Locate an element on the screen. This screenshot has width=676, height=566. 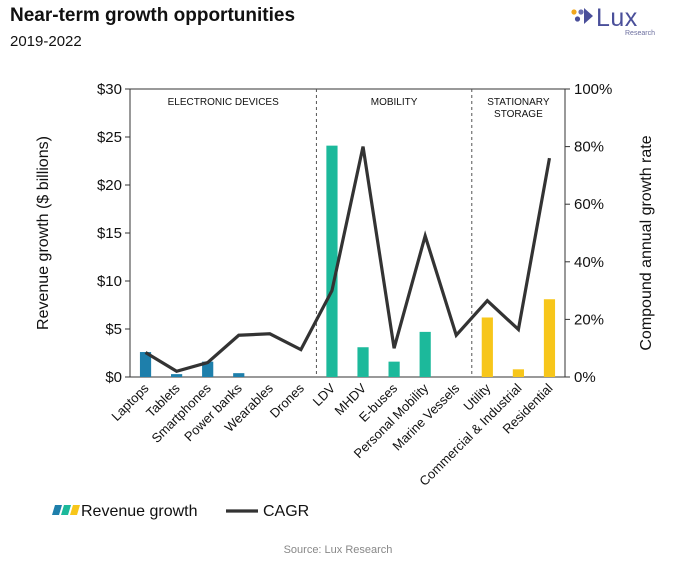
right-tick-label: 80% is located at coordinates (589, 147).